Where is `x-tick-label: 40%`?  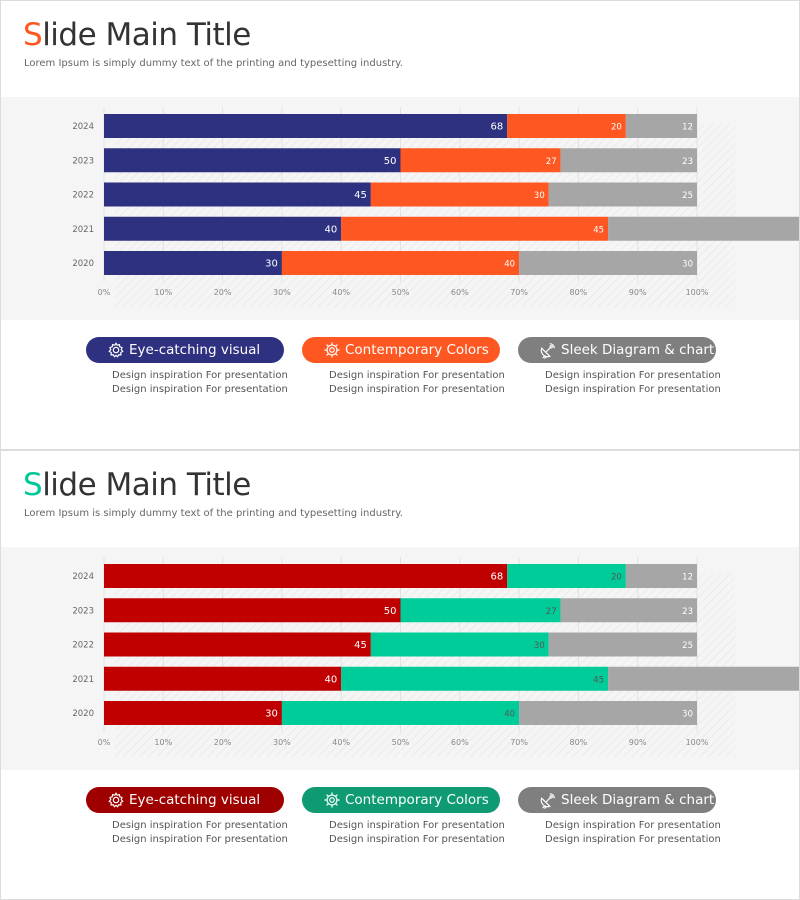
x-tick-label: 40% is located at coordinates (341, 292).